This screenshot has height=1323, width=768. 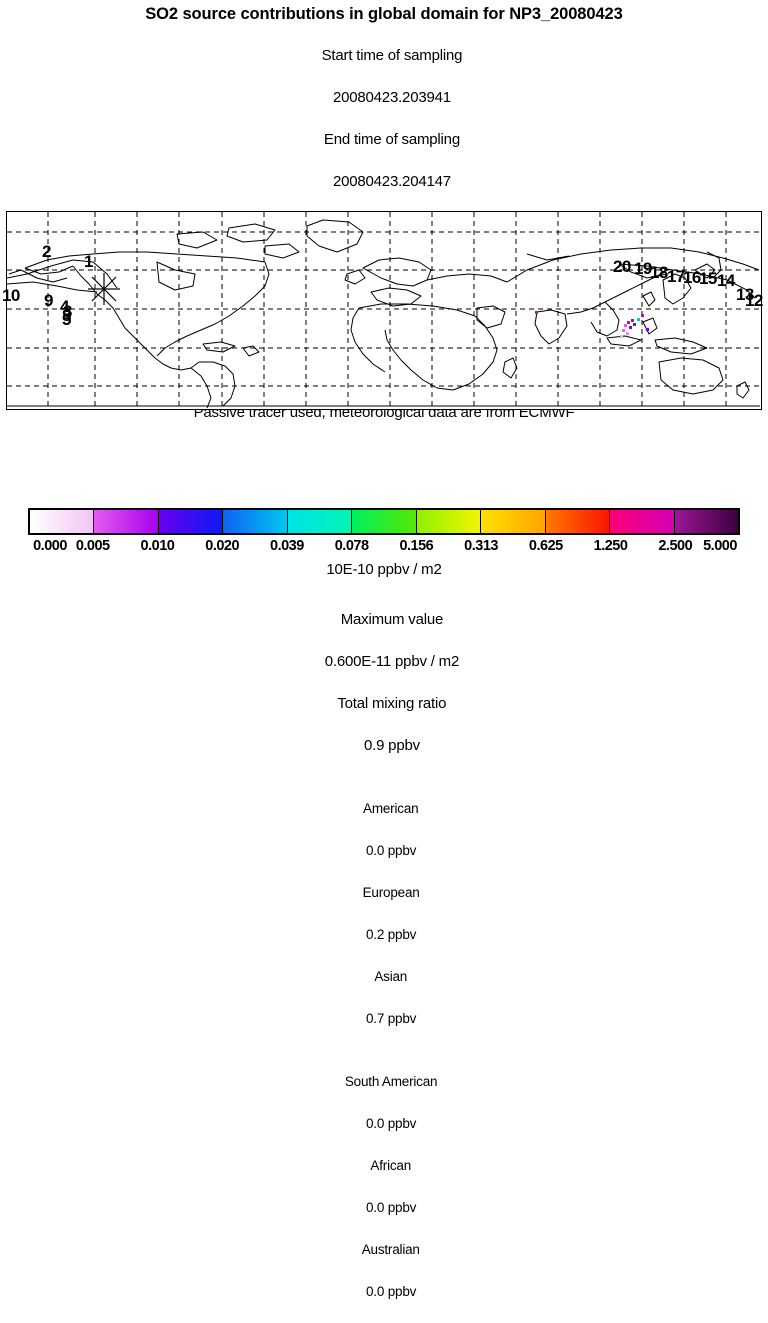 What do you see at coordinates (391, 745) in the screenshot?
I see `total-mixing-ratio-value: 0.9 ppbv` at bounding box center [391, 745].